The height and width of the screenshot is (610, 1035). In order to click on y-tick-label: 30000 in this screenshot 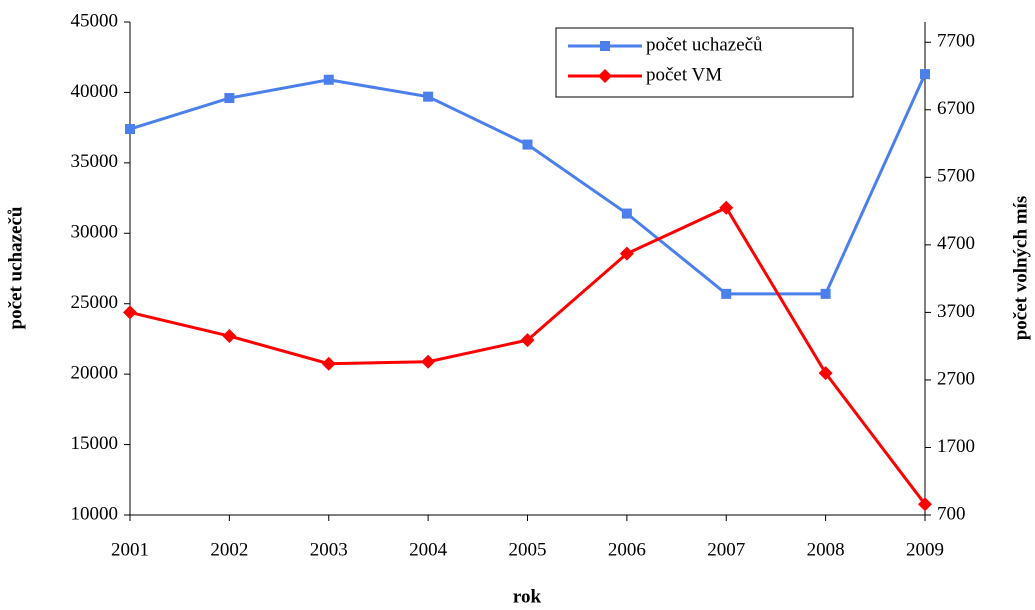, I will do `click(95, 232)`.